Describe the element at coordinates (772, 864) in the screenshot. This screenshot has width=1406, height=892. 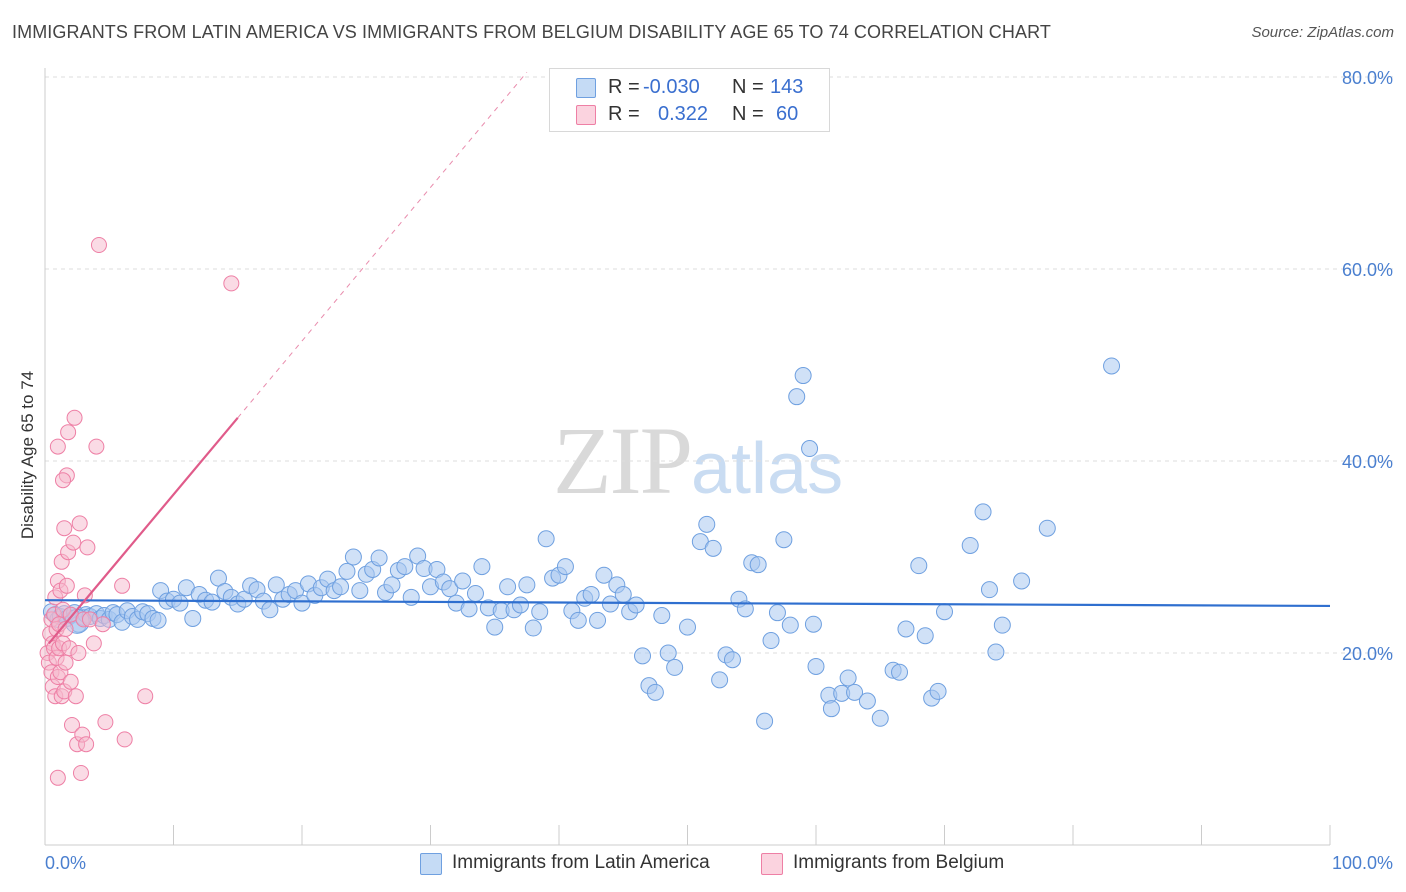
I see `bottom-legend-swatch-pink` at that location.